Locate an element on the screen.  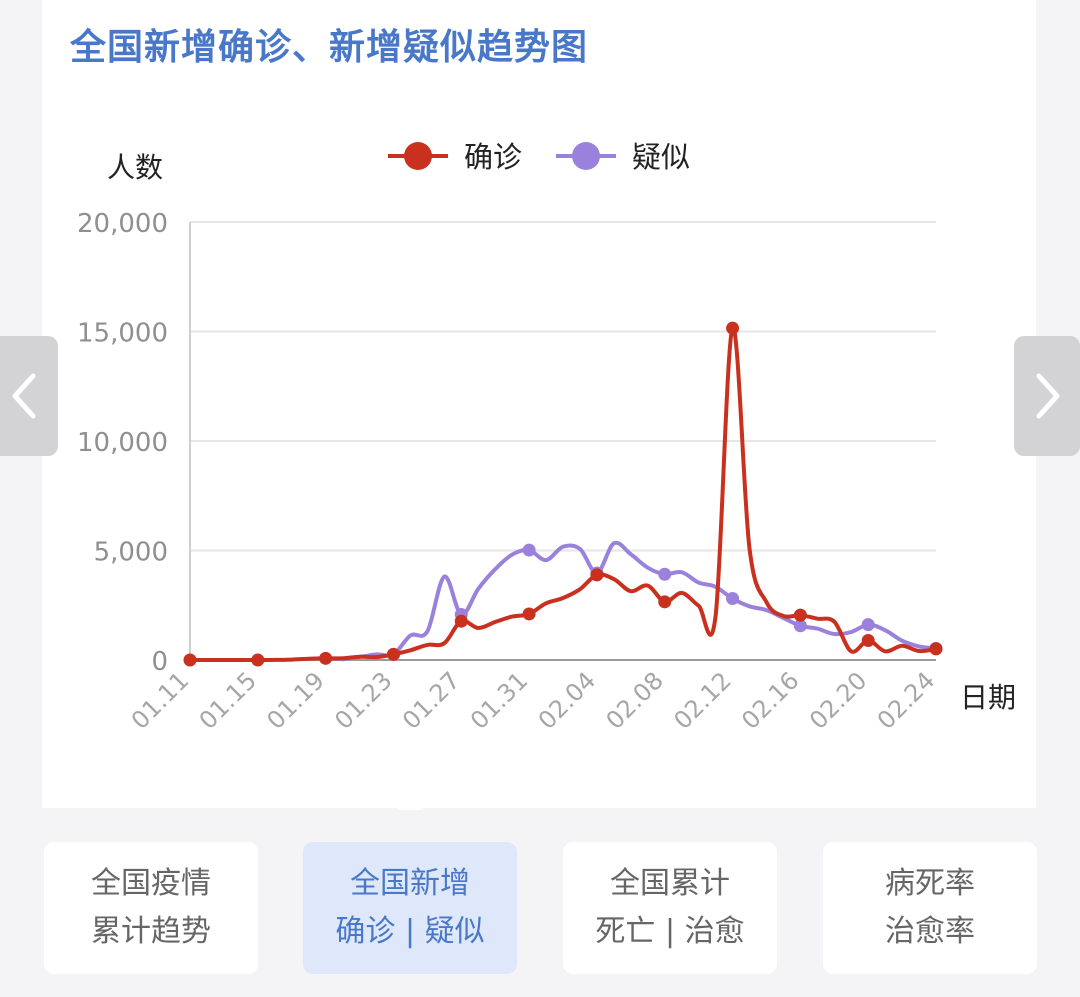
x-tick-label: 02.12 is located at coordinates (702, 700).